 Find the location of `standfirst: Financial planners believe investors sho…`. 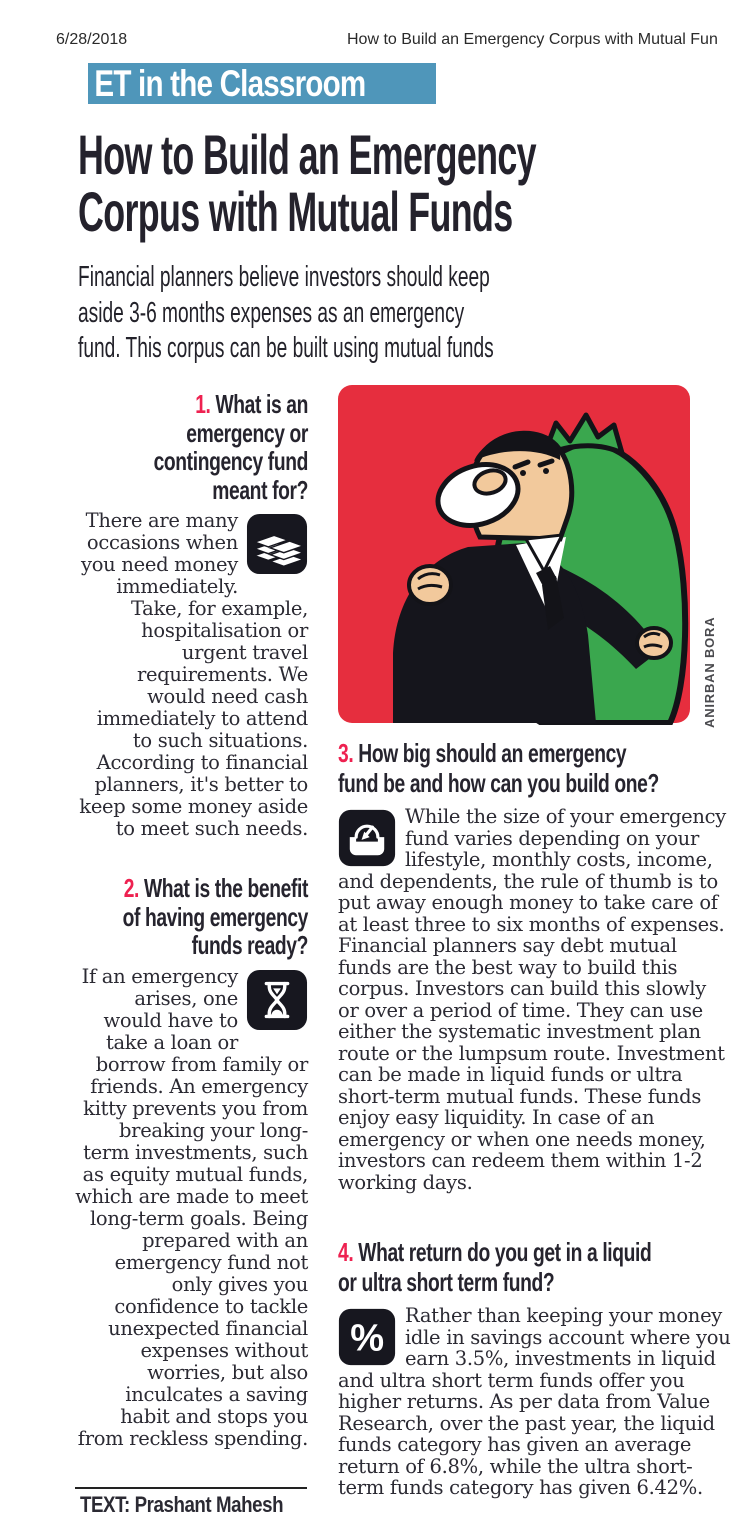

standfirst: Financial planners believe investors sho… is located at coordinates (286, 312).